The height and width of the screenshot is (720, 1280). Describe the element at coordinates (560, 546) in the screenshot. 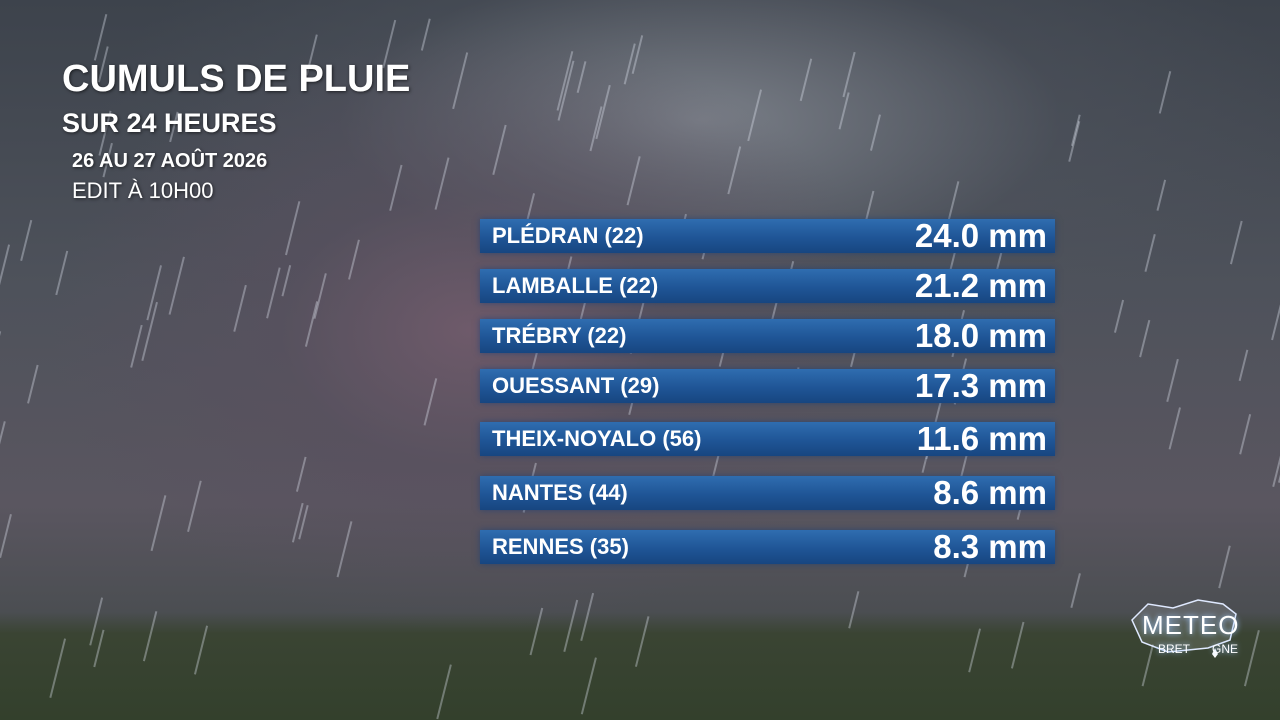

I see `station-name: RENNES (35)` at that location.